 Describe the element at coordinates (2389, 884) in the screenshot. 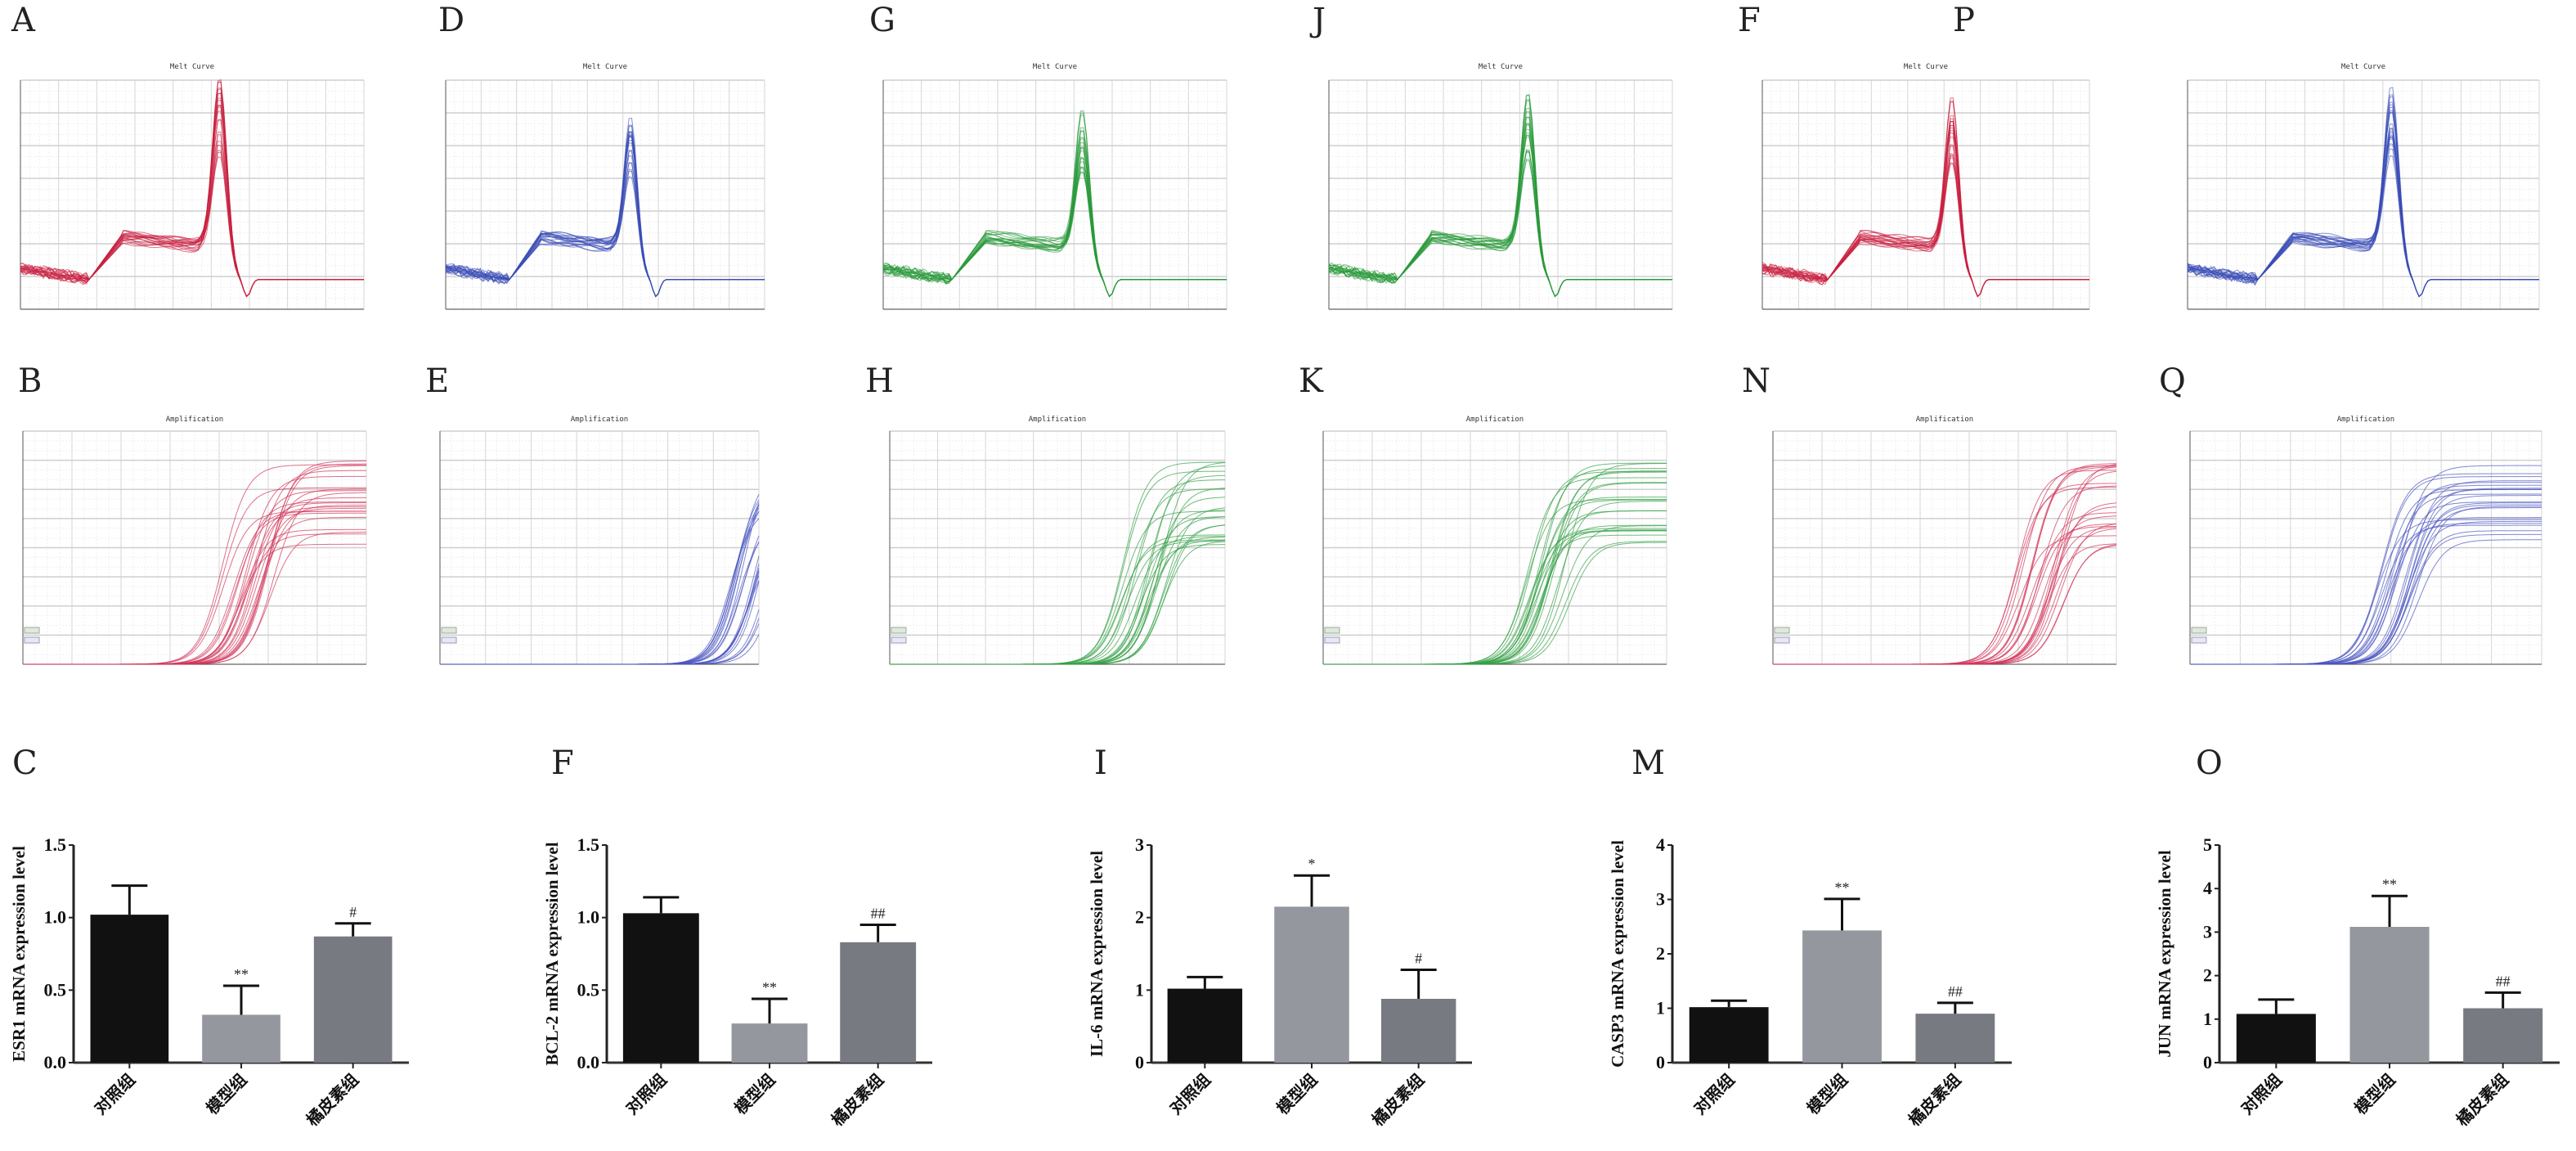

I see `significance-marker: **` at that location.